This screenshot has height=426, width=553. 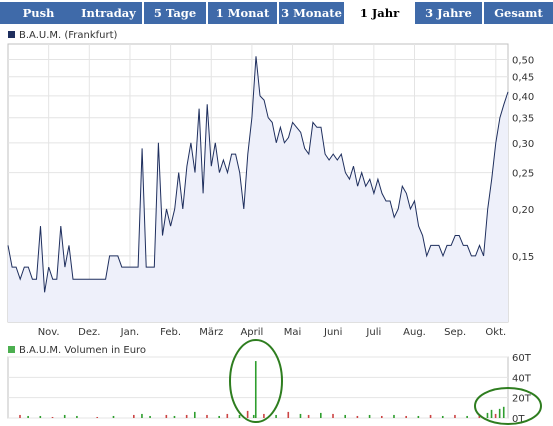 I want to click on tab-3-jahre: 3 Jahre, so click(x=448, y=13).